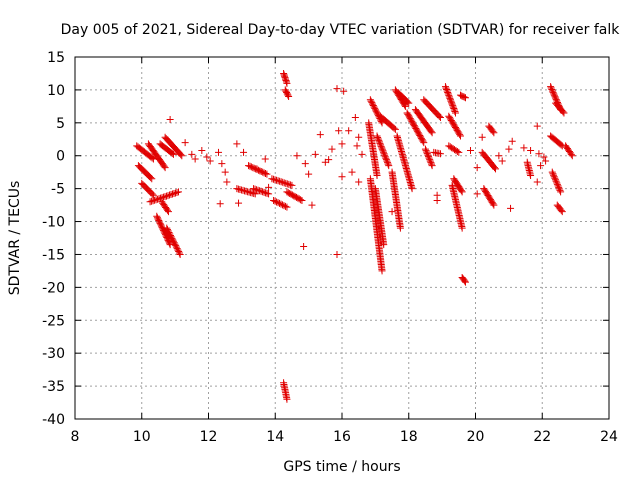  What do you see at coordinates (142, 437) in the screenshot?
I see `x-tick-label: 10` at bounding box center [142, 437].